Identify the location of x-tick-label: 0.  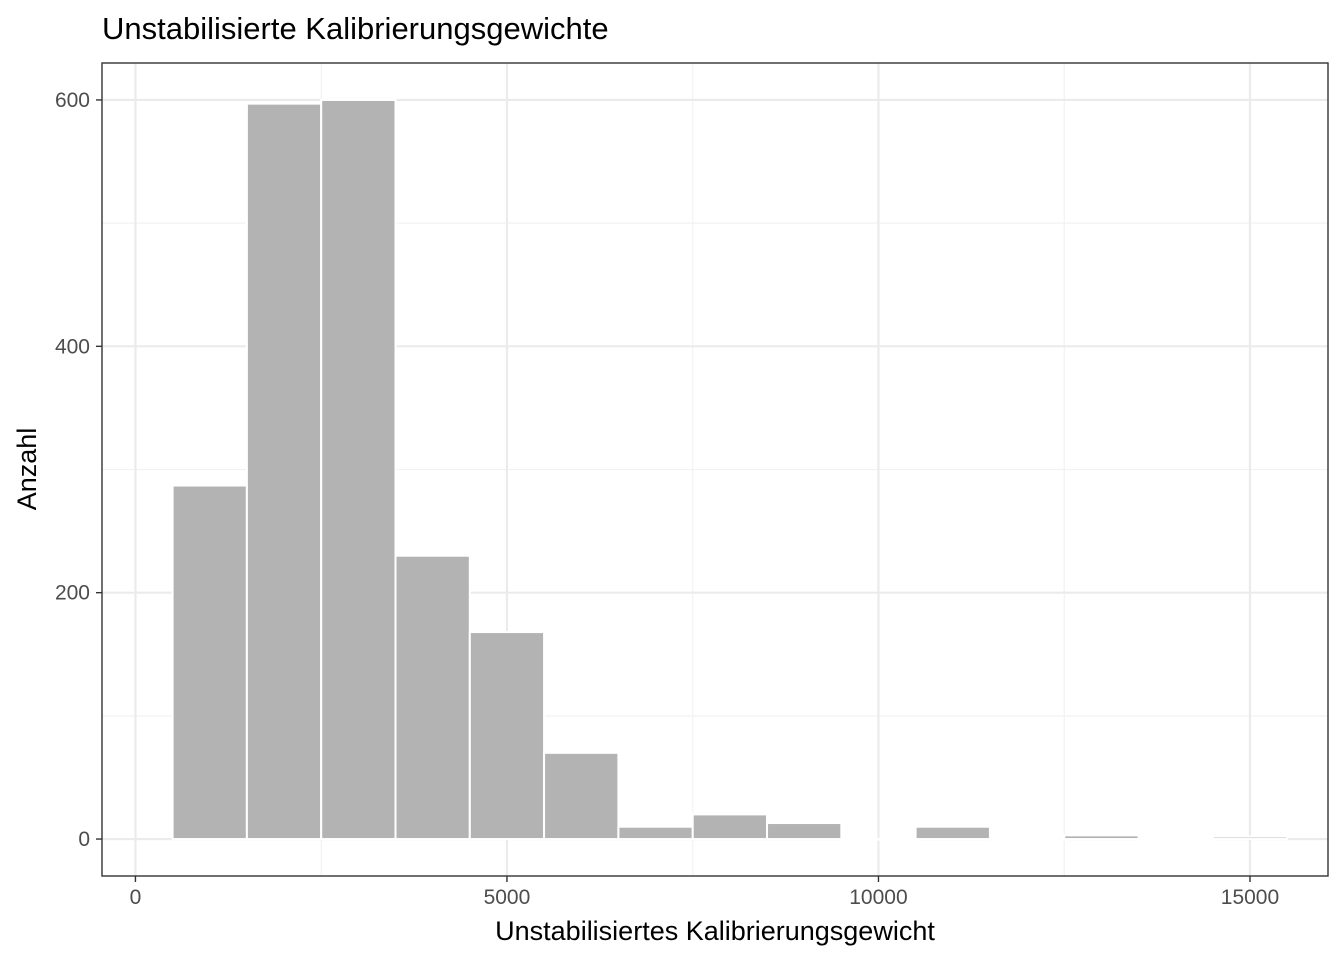
(136, 897).